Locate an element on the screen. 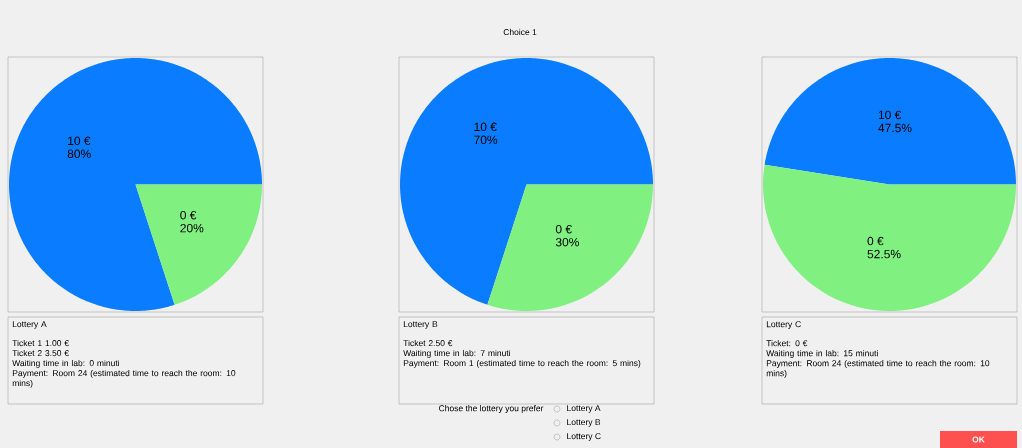 This screenshot has height=448, width=1022. text: Ticket 2 3.50 € is located at coordinates (40, 353).